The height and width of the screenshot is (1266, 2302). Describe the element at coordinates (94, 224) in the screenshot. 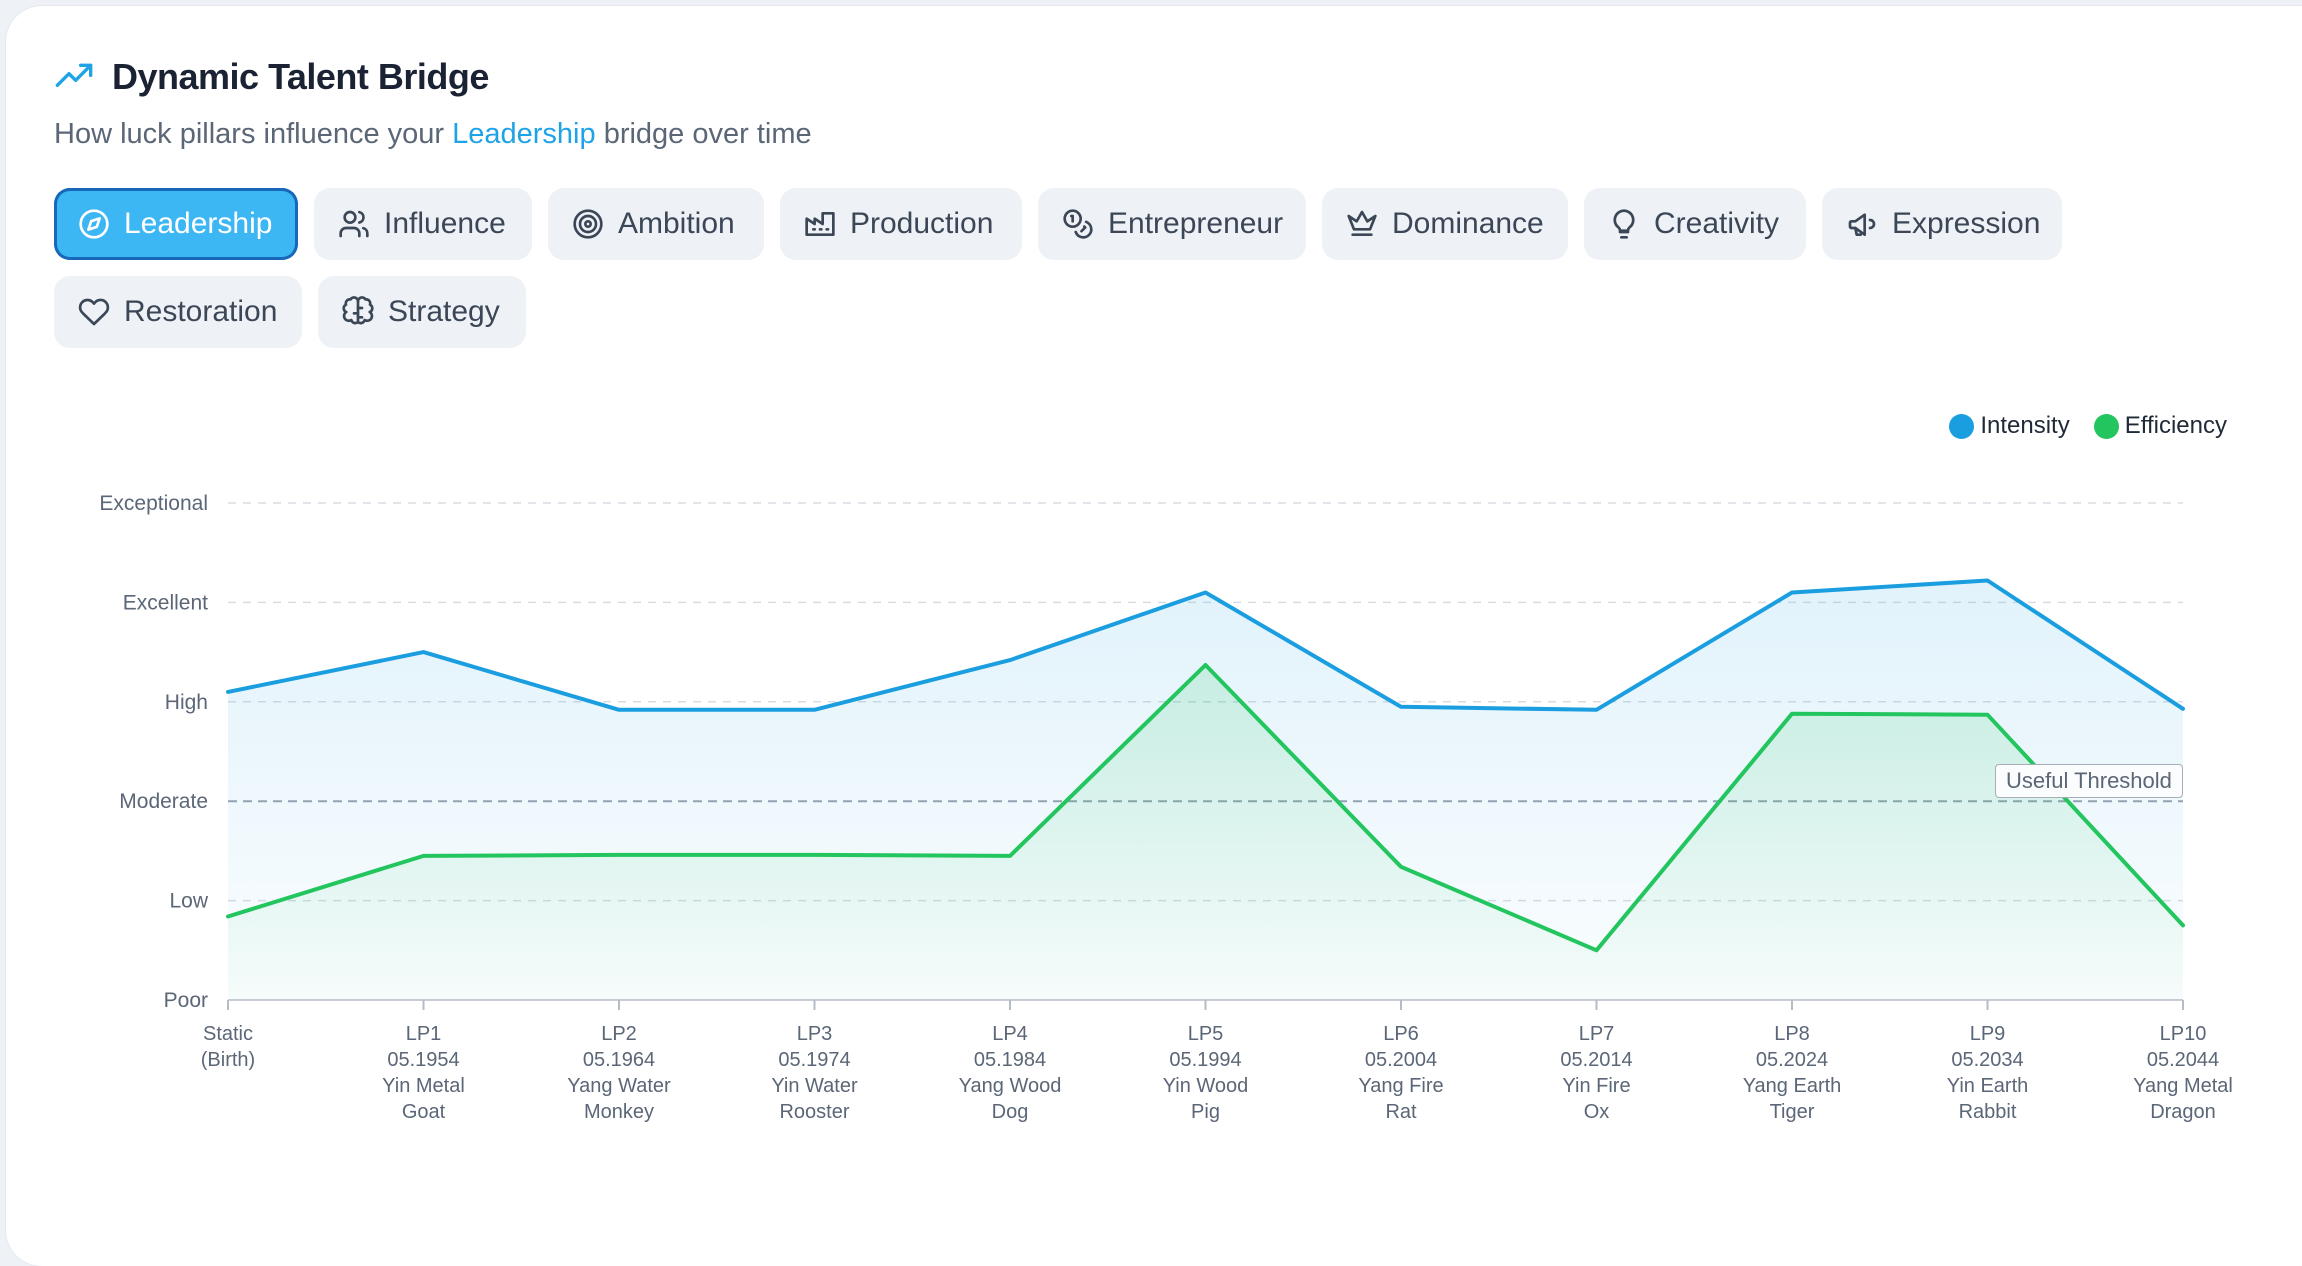

I see `compass-icon` at that location.